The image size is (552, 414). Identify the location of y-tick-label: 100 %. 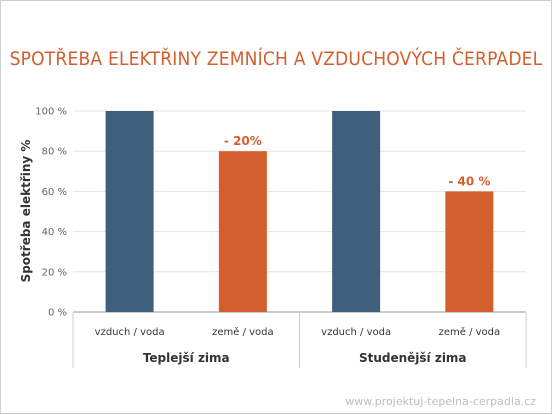
(51, 112).